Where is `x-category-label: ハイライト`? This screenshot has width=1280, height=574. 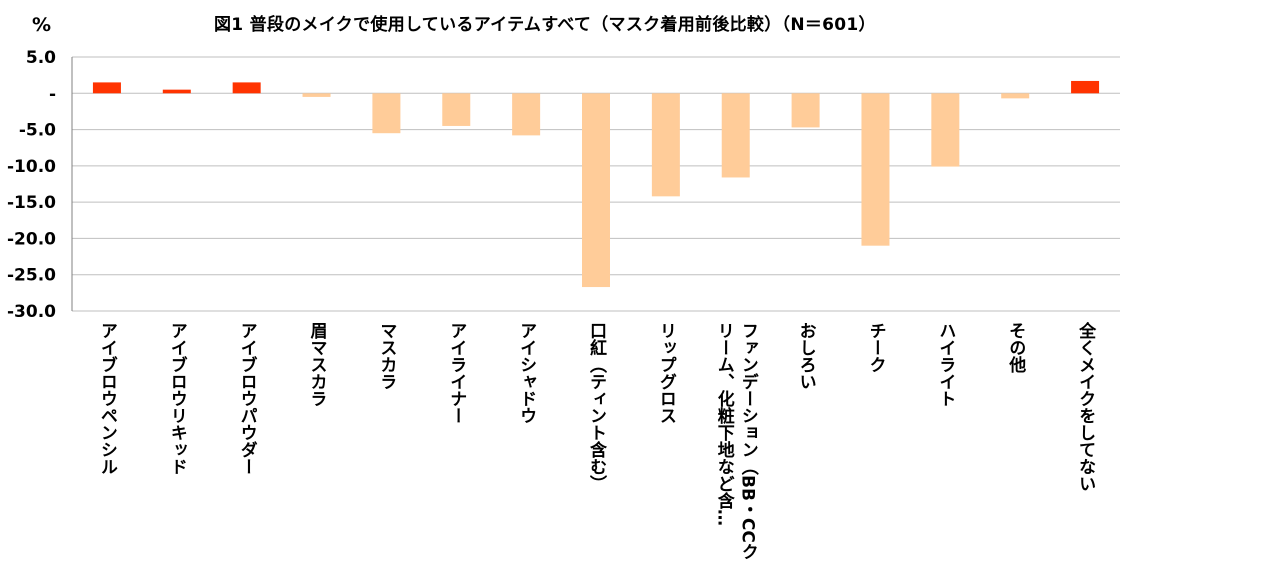 x-category-label: ハイライト is located at coordinates (945, 364).